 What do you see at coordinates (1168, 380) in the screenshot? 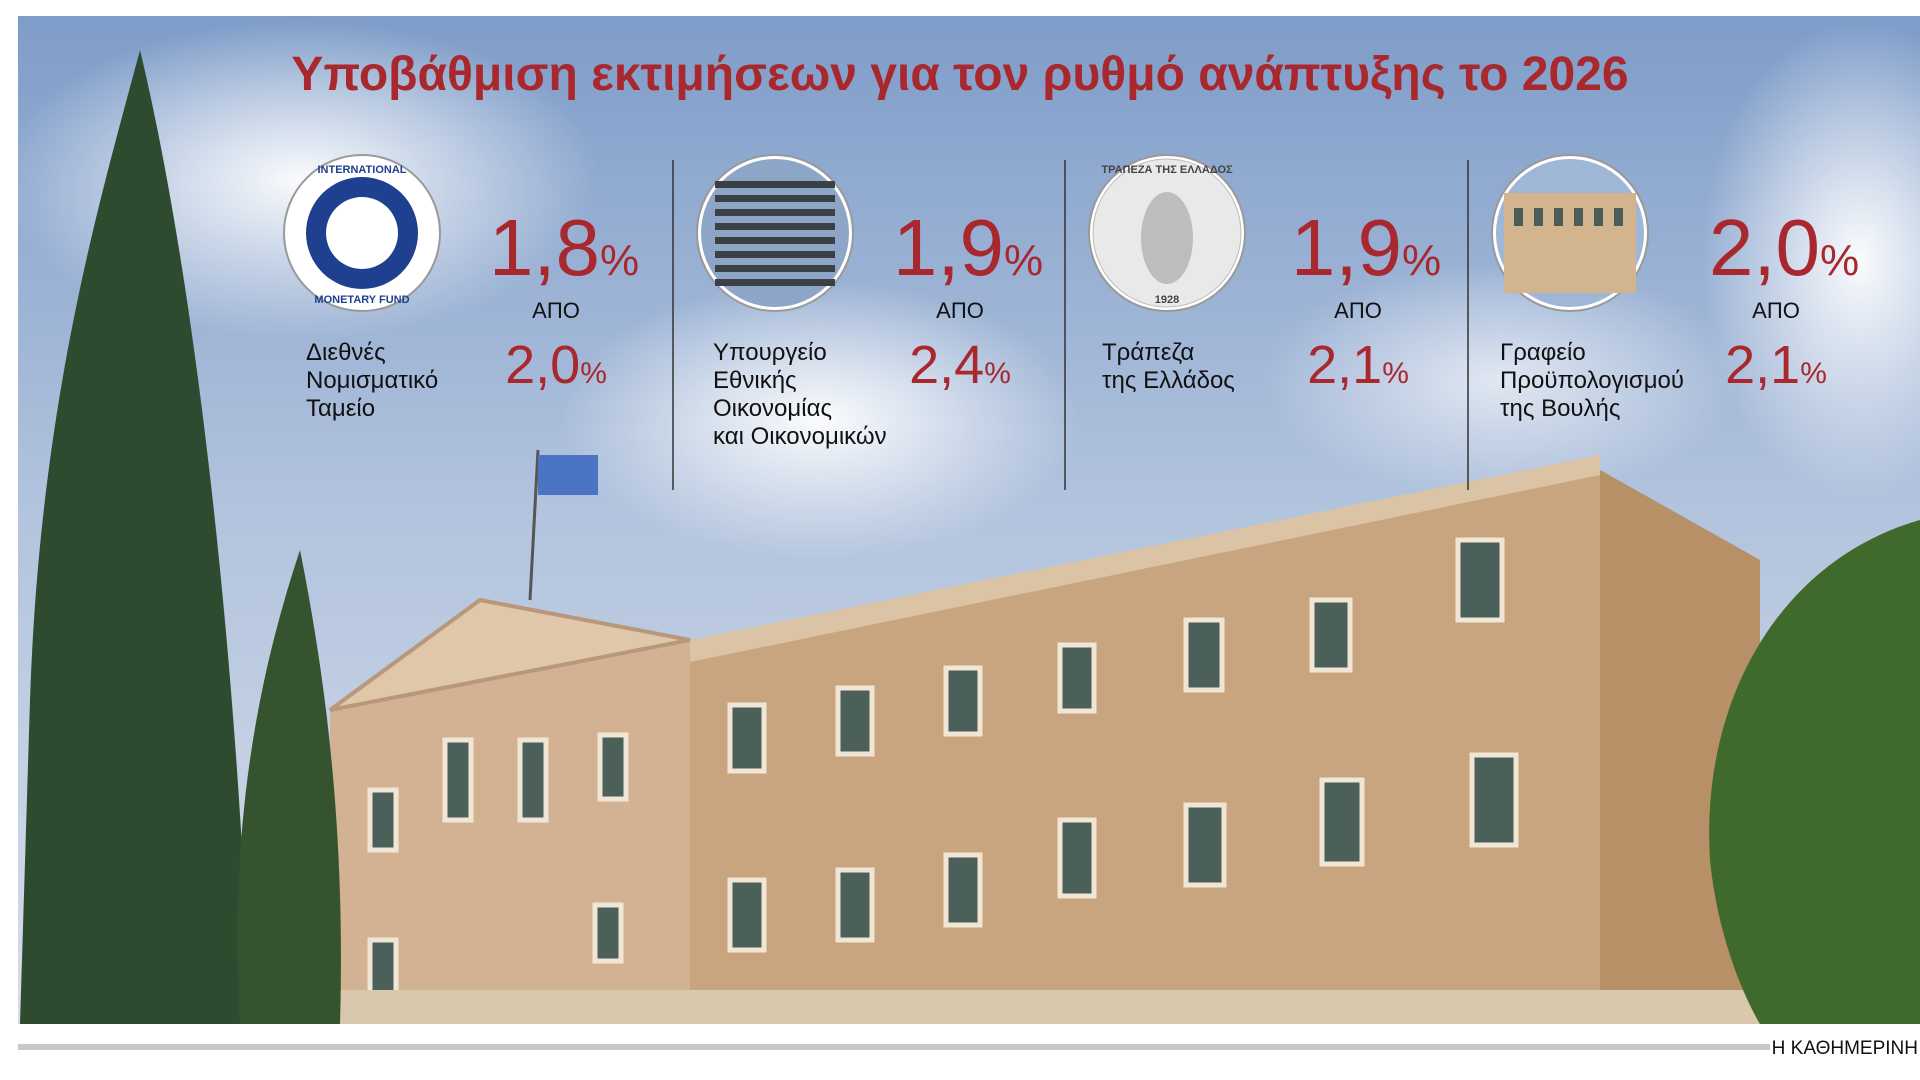
I see `agency-name: της Ελλάδος` at bounding box center [1168, 380].